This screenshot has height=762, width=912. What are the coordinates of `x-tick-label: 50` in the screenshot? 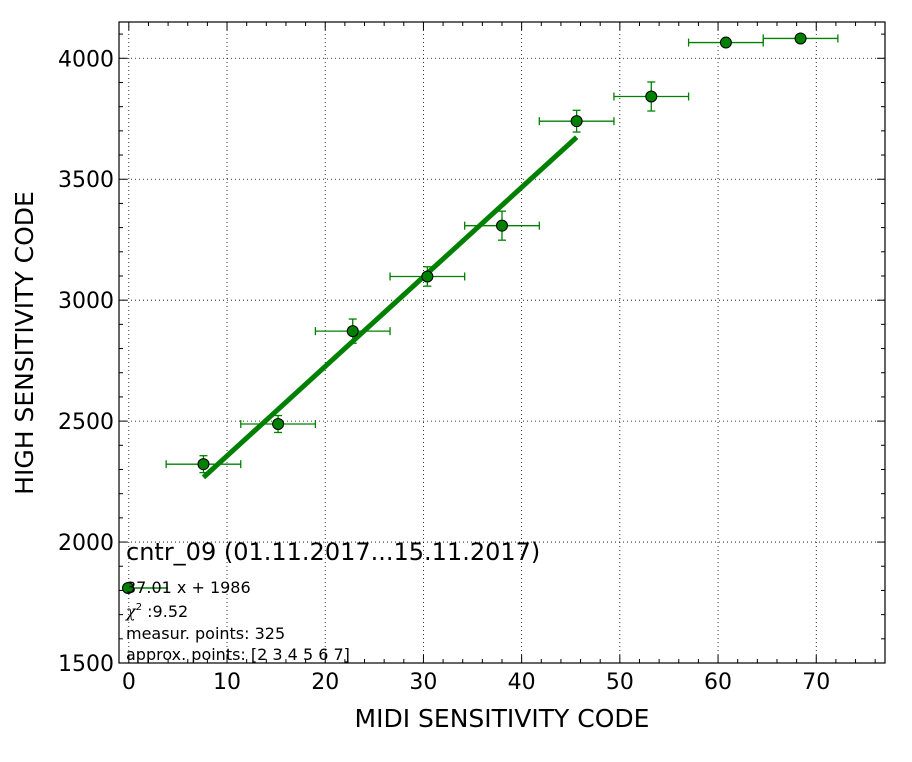 It's located at (620, 682).